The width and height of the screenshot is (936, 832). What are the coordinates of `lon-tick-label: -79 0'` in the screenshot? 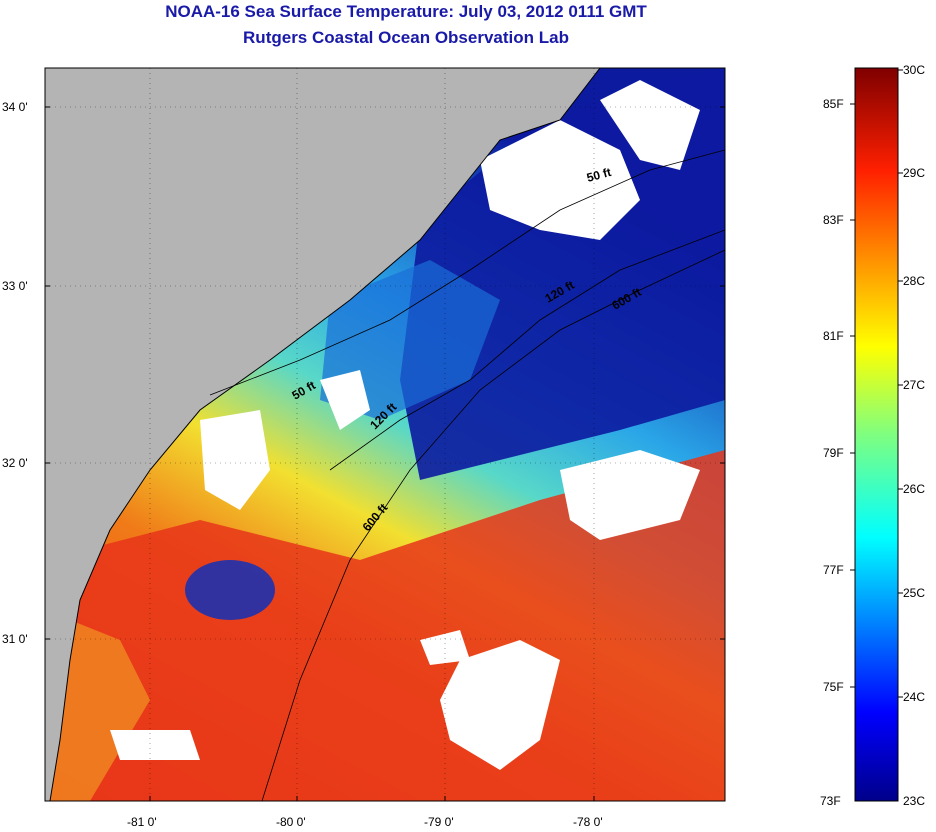 It's located at (439, 822).